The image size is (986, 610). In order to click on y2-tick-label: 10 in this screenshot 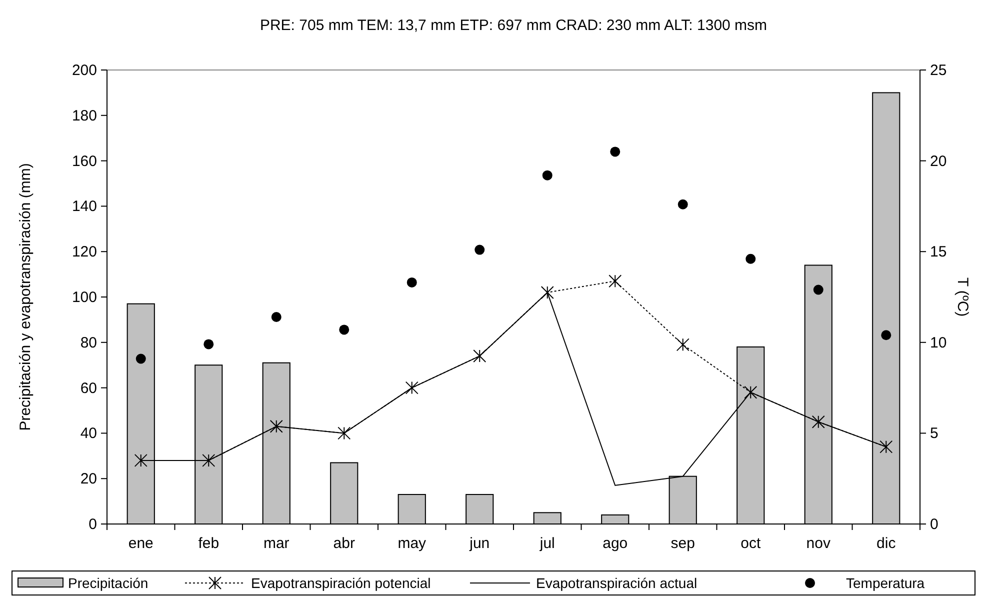, I will do `click(938, 343)`.